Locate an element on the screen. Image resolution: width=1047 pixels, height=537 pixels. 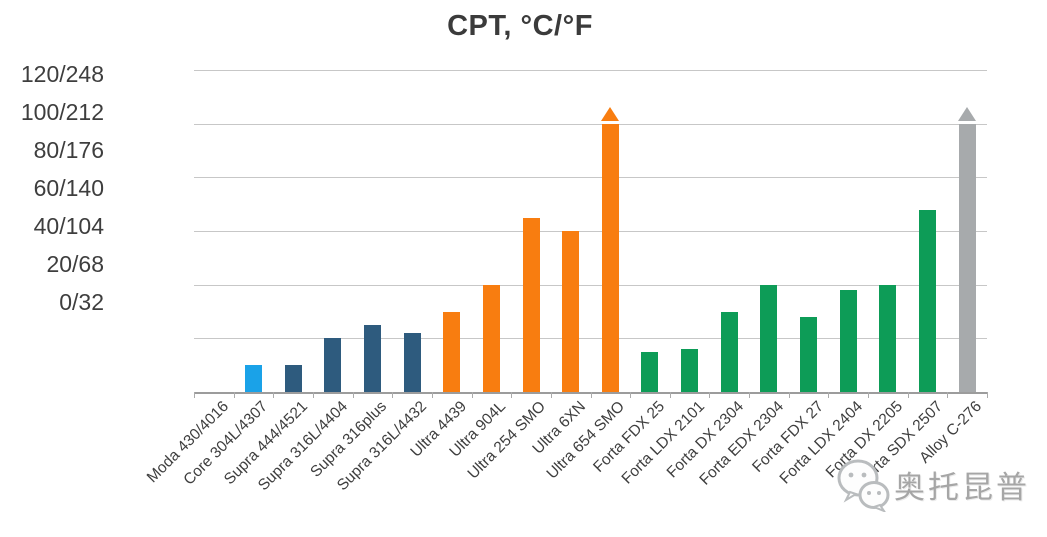
bar-ultra-904l is located at coordinates (491, 338).